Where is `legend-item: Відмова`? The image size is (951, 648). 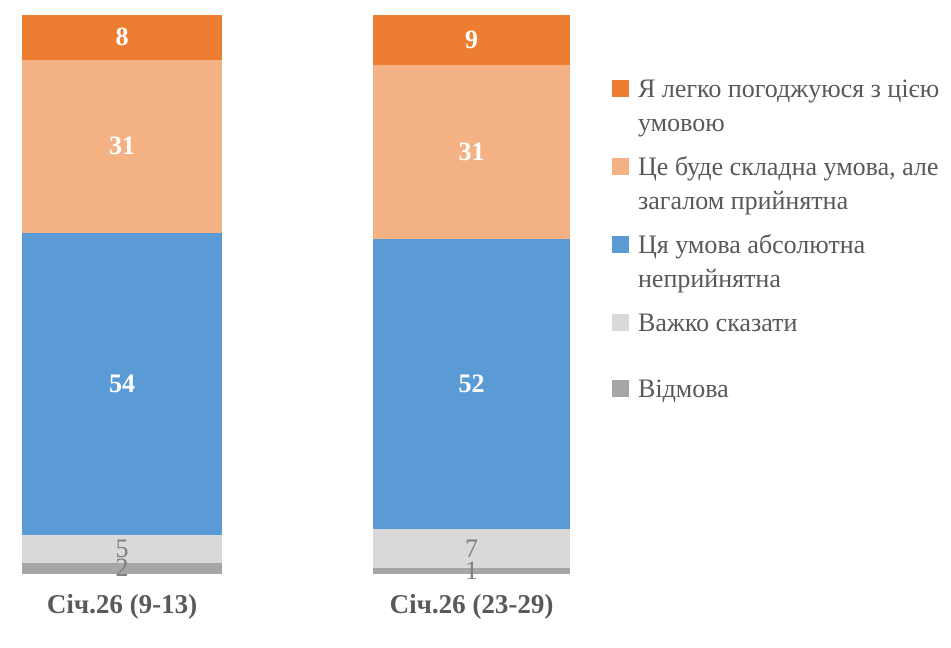 legend-item: Відмова is located at coordinates (778, 389).